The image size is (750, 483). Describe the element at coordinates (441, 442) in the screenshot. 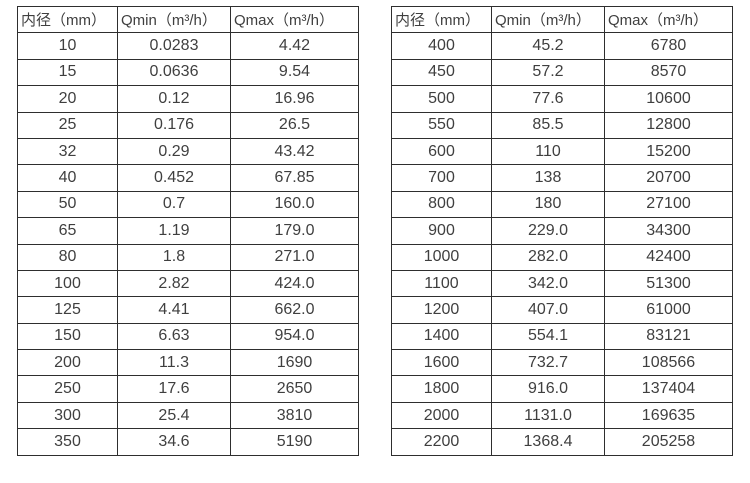

I see `table-cell: 2200` at that location.